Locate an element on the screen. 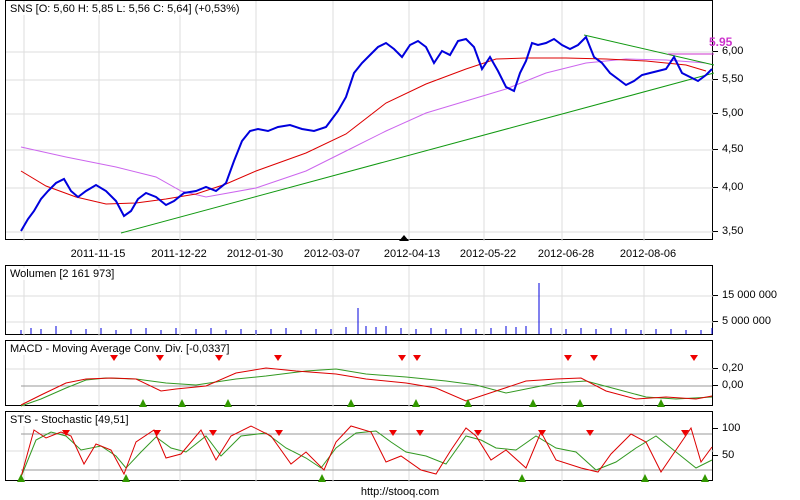 The width and height of the screenshot is (800, 500). macd-chart is located at coordinates (360, 374).